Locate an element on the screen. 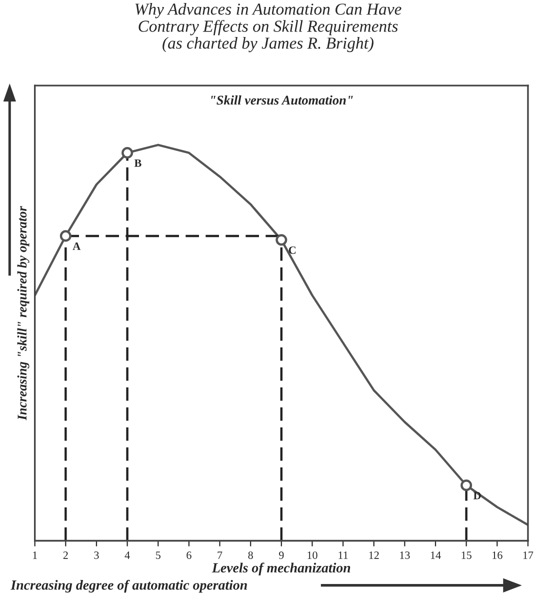 This screenshot has height=611, width=536. x-tick-label: 6 is located at coordinates (189, 555).